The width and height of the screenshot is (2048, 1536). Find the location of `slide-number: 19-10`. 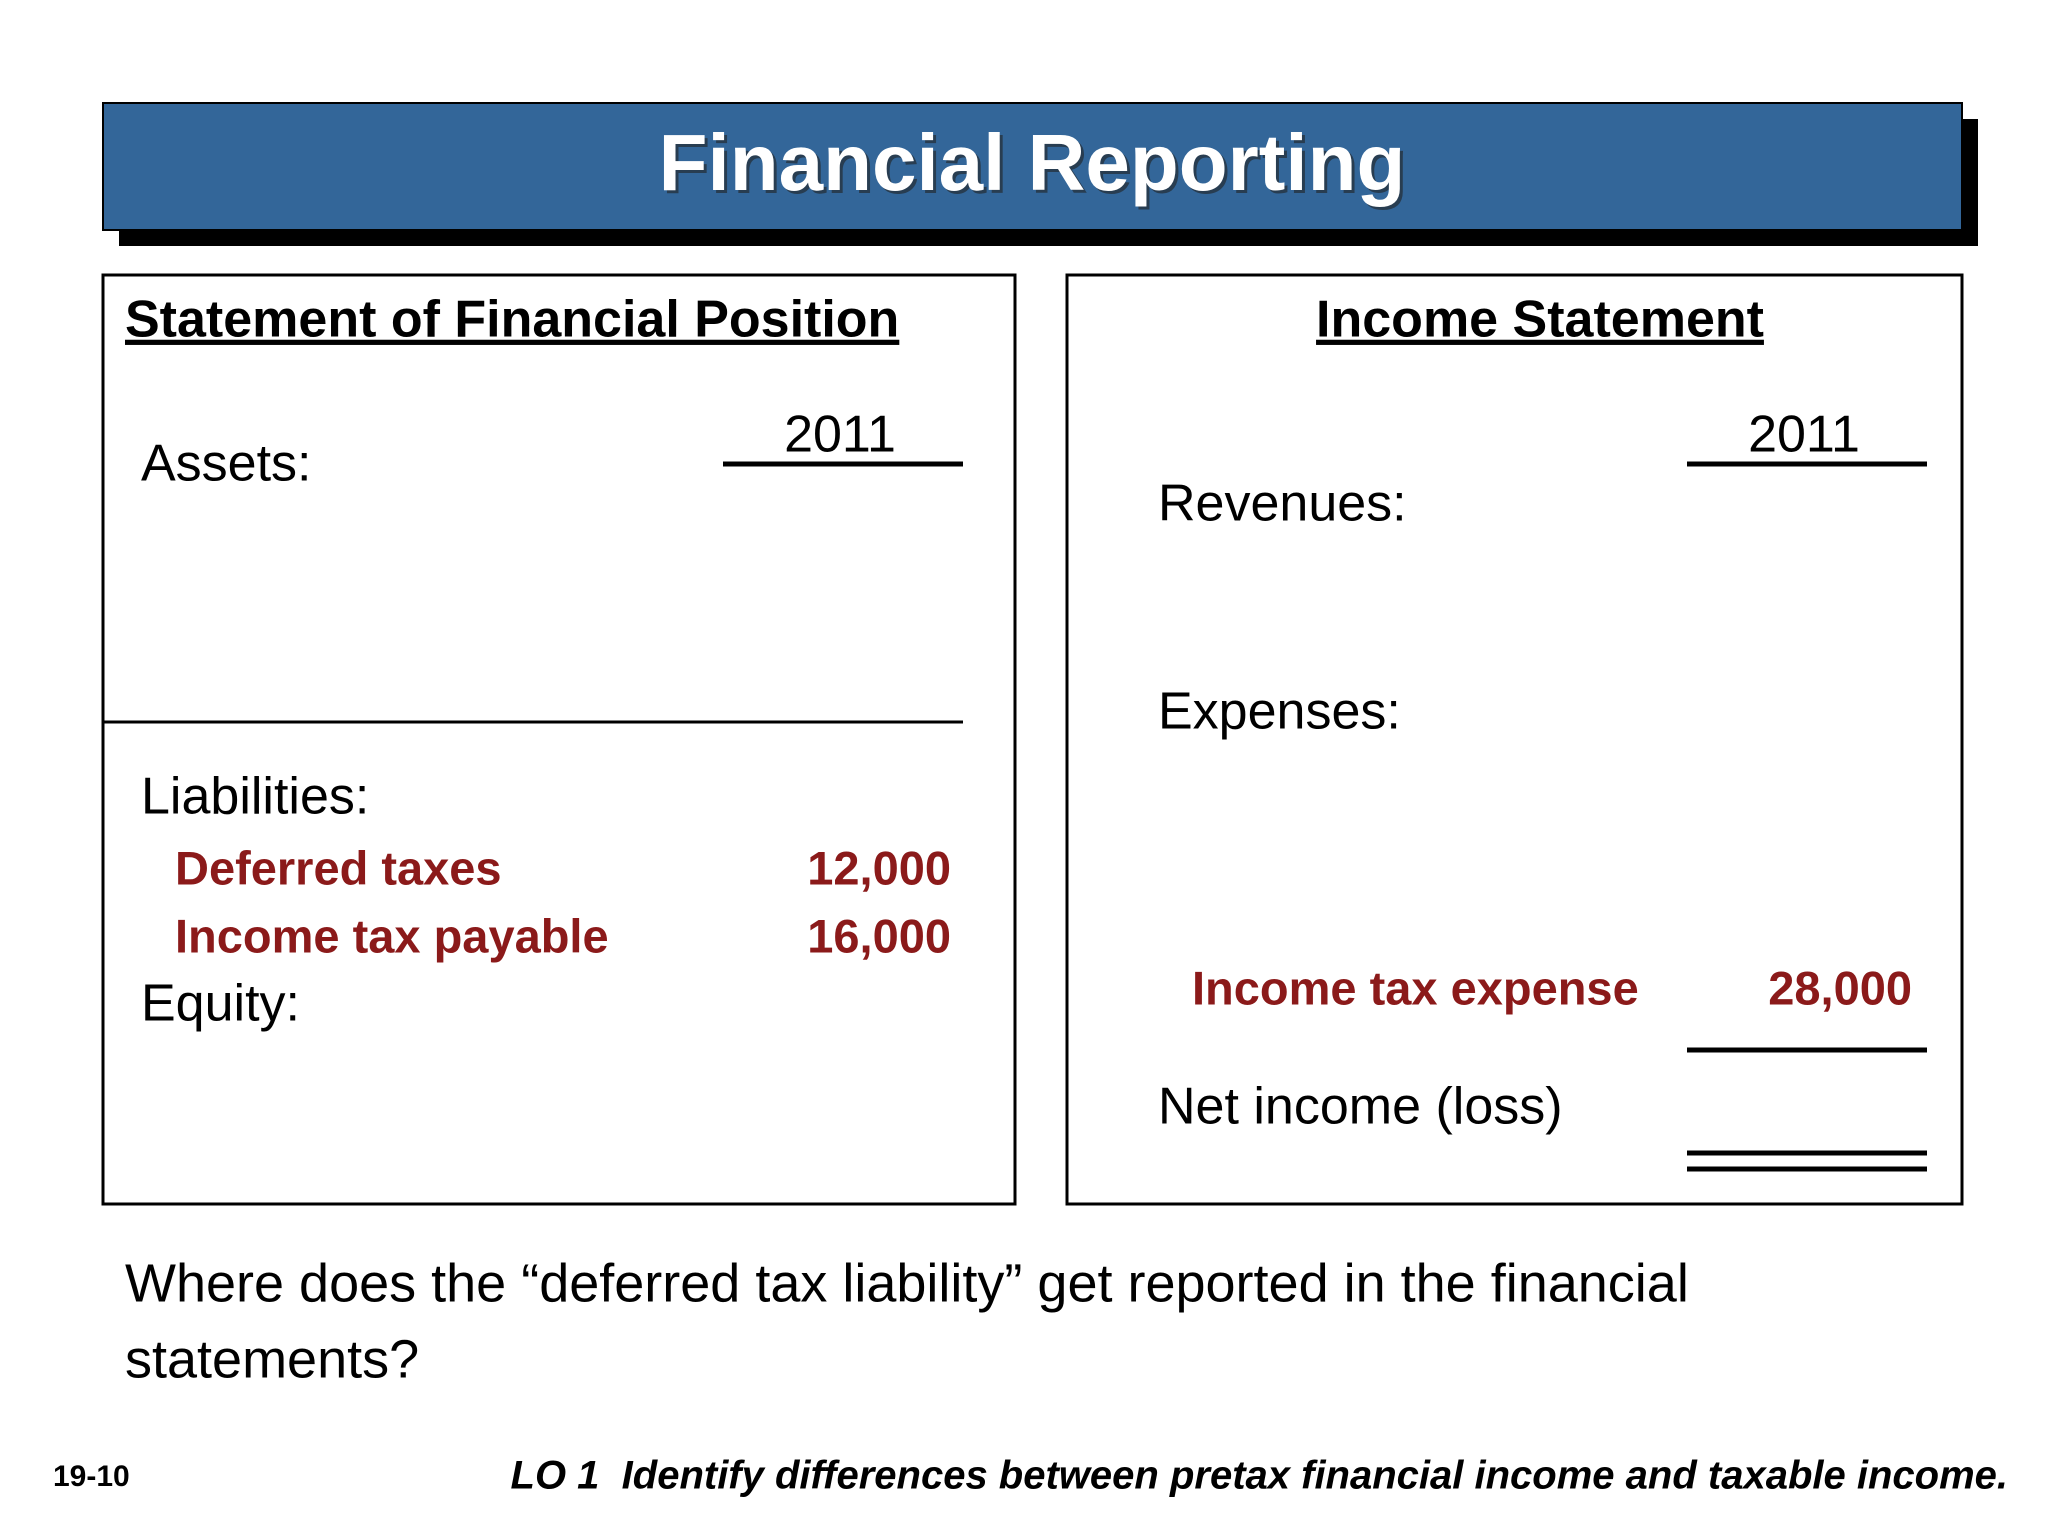

slide-number: 19-10 is located at coordinates (91, 1476).